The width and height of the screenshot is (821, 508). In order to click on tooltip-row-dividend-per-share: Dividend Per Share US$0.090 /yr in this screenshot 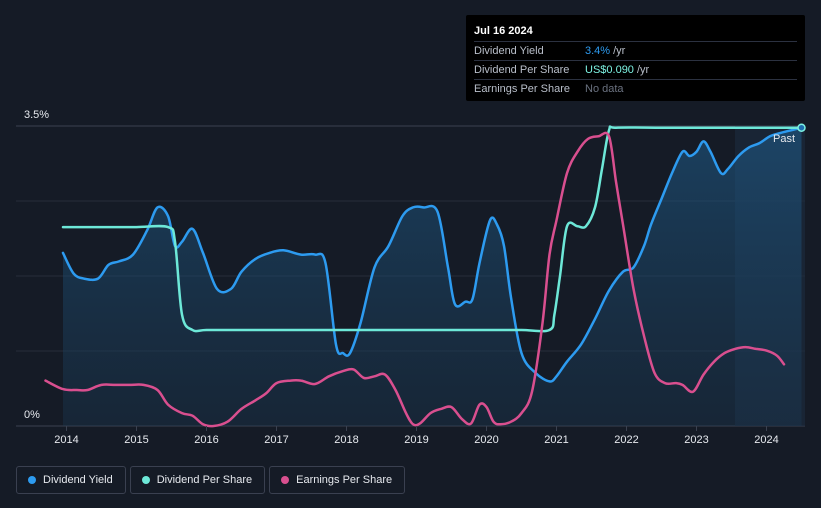, I will do `click(635, 69)`.